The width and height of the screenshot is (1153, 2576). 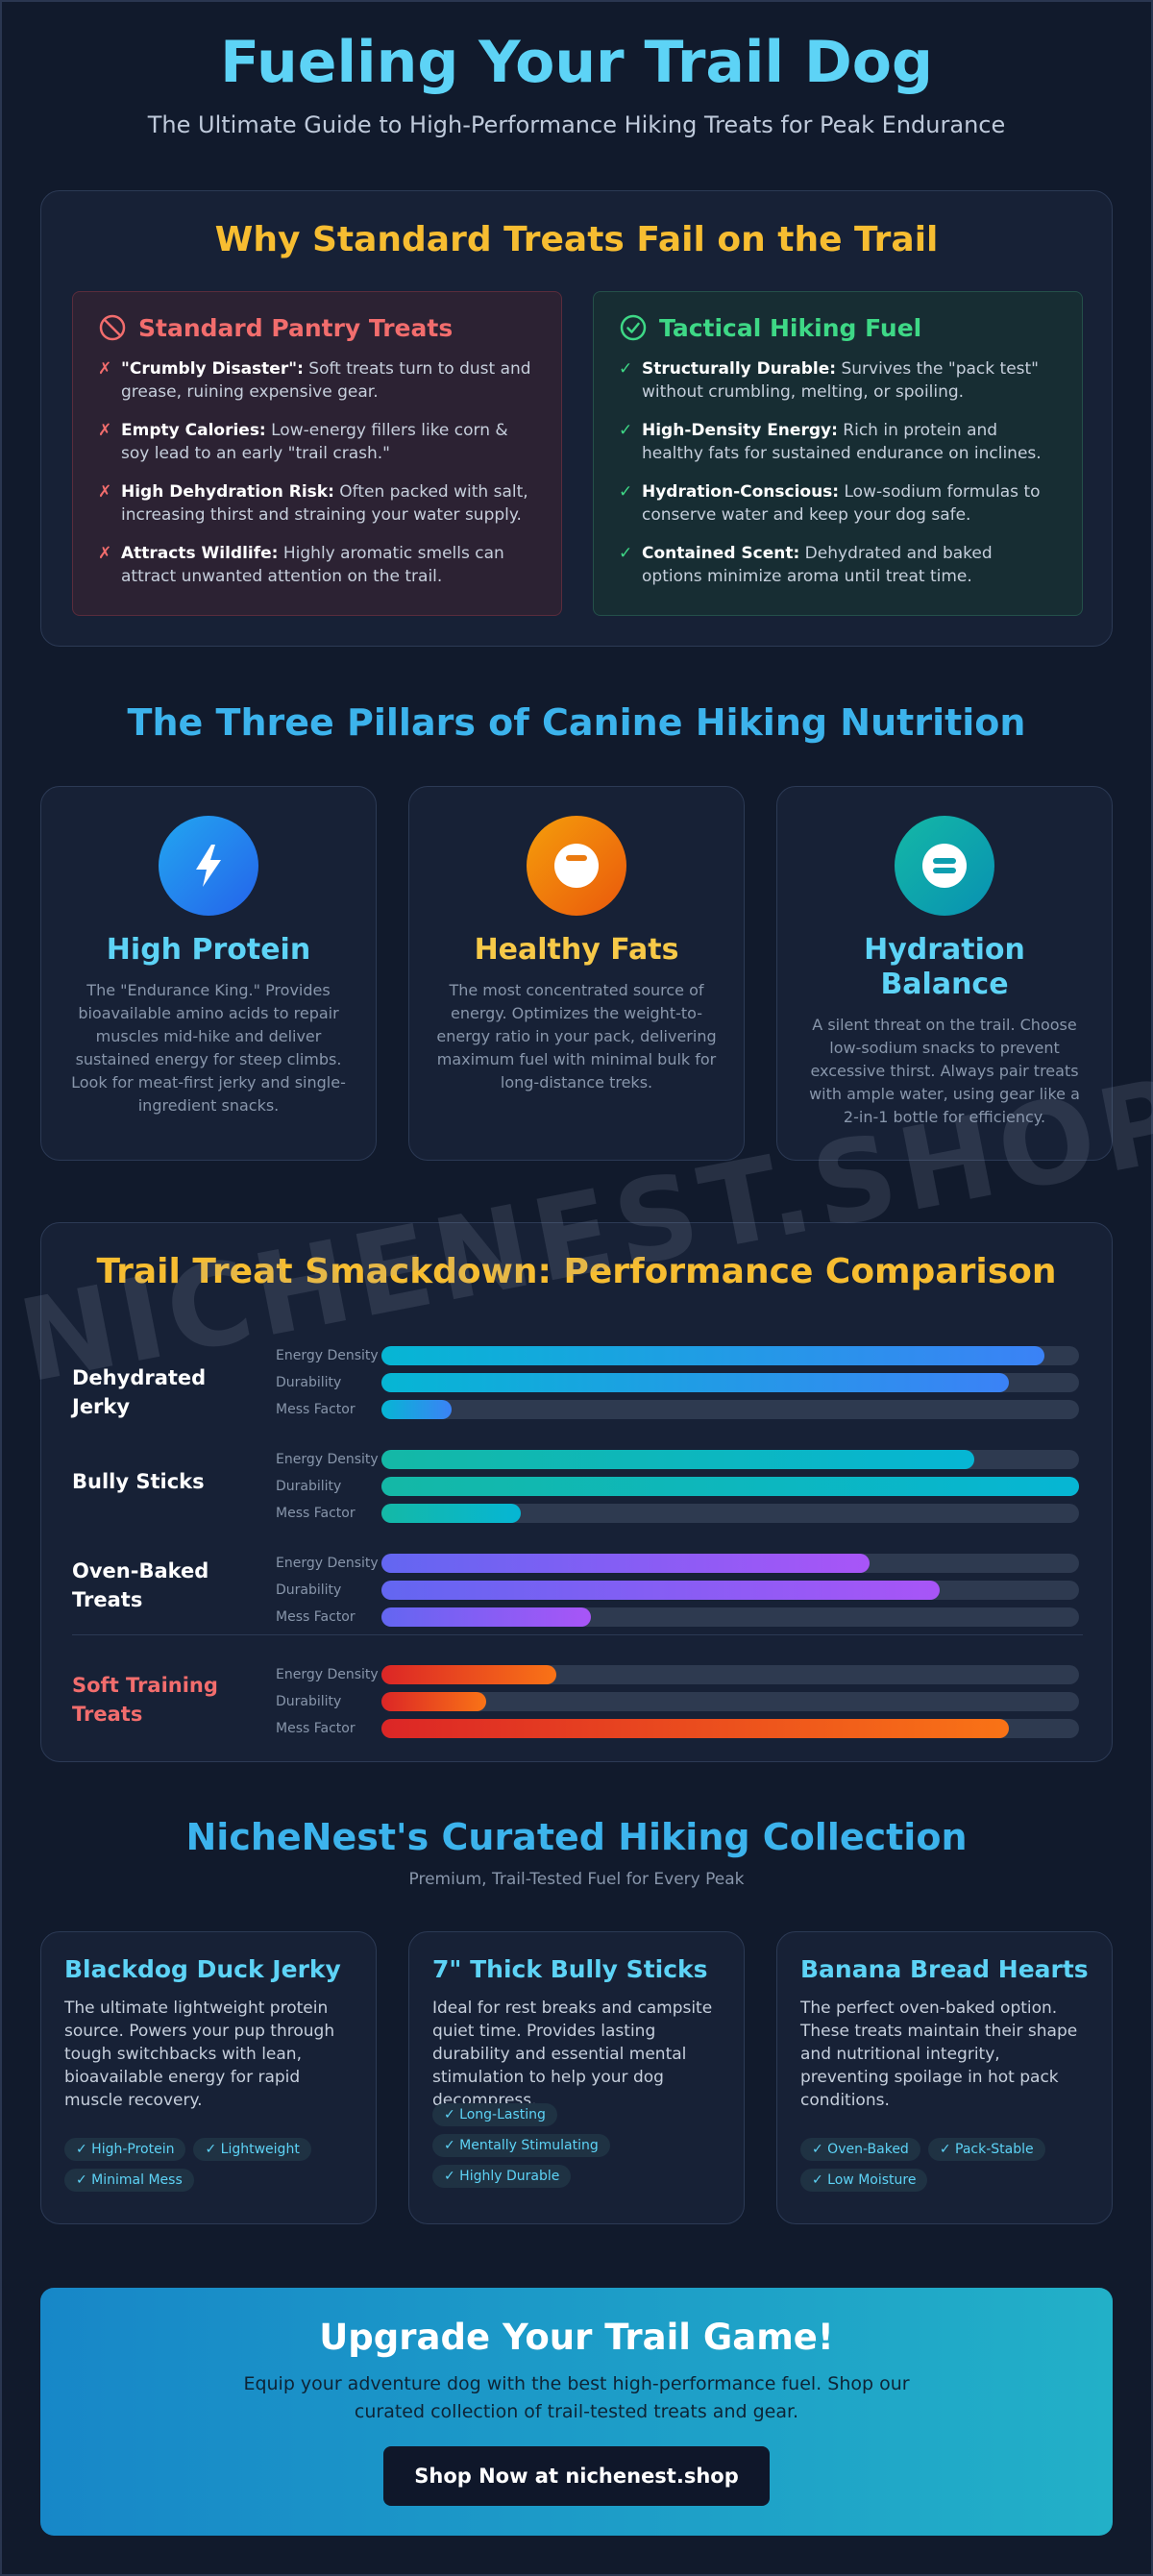 What do you see at coordinates (209, 950) in the screenshot?
I see `pillar-name: High Protein` at bounding box center [209, 950].